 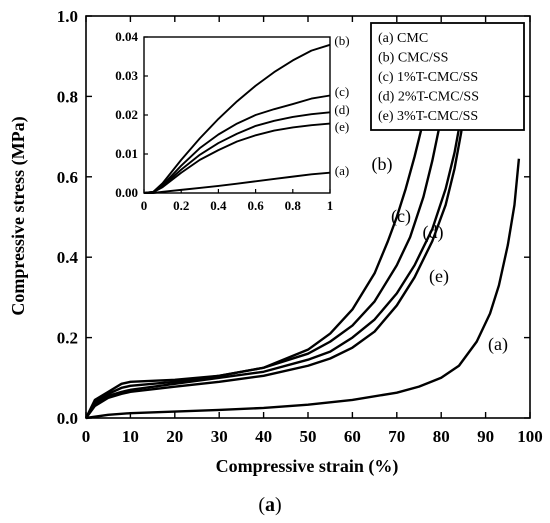 What do you see at coordinates (18, 215) in the screenshot?
I see `y-axis-title: Compressive stress (MPa)` at bounding box center [18, 215].